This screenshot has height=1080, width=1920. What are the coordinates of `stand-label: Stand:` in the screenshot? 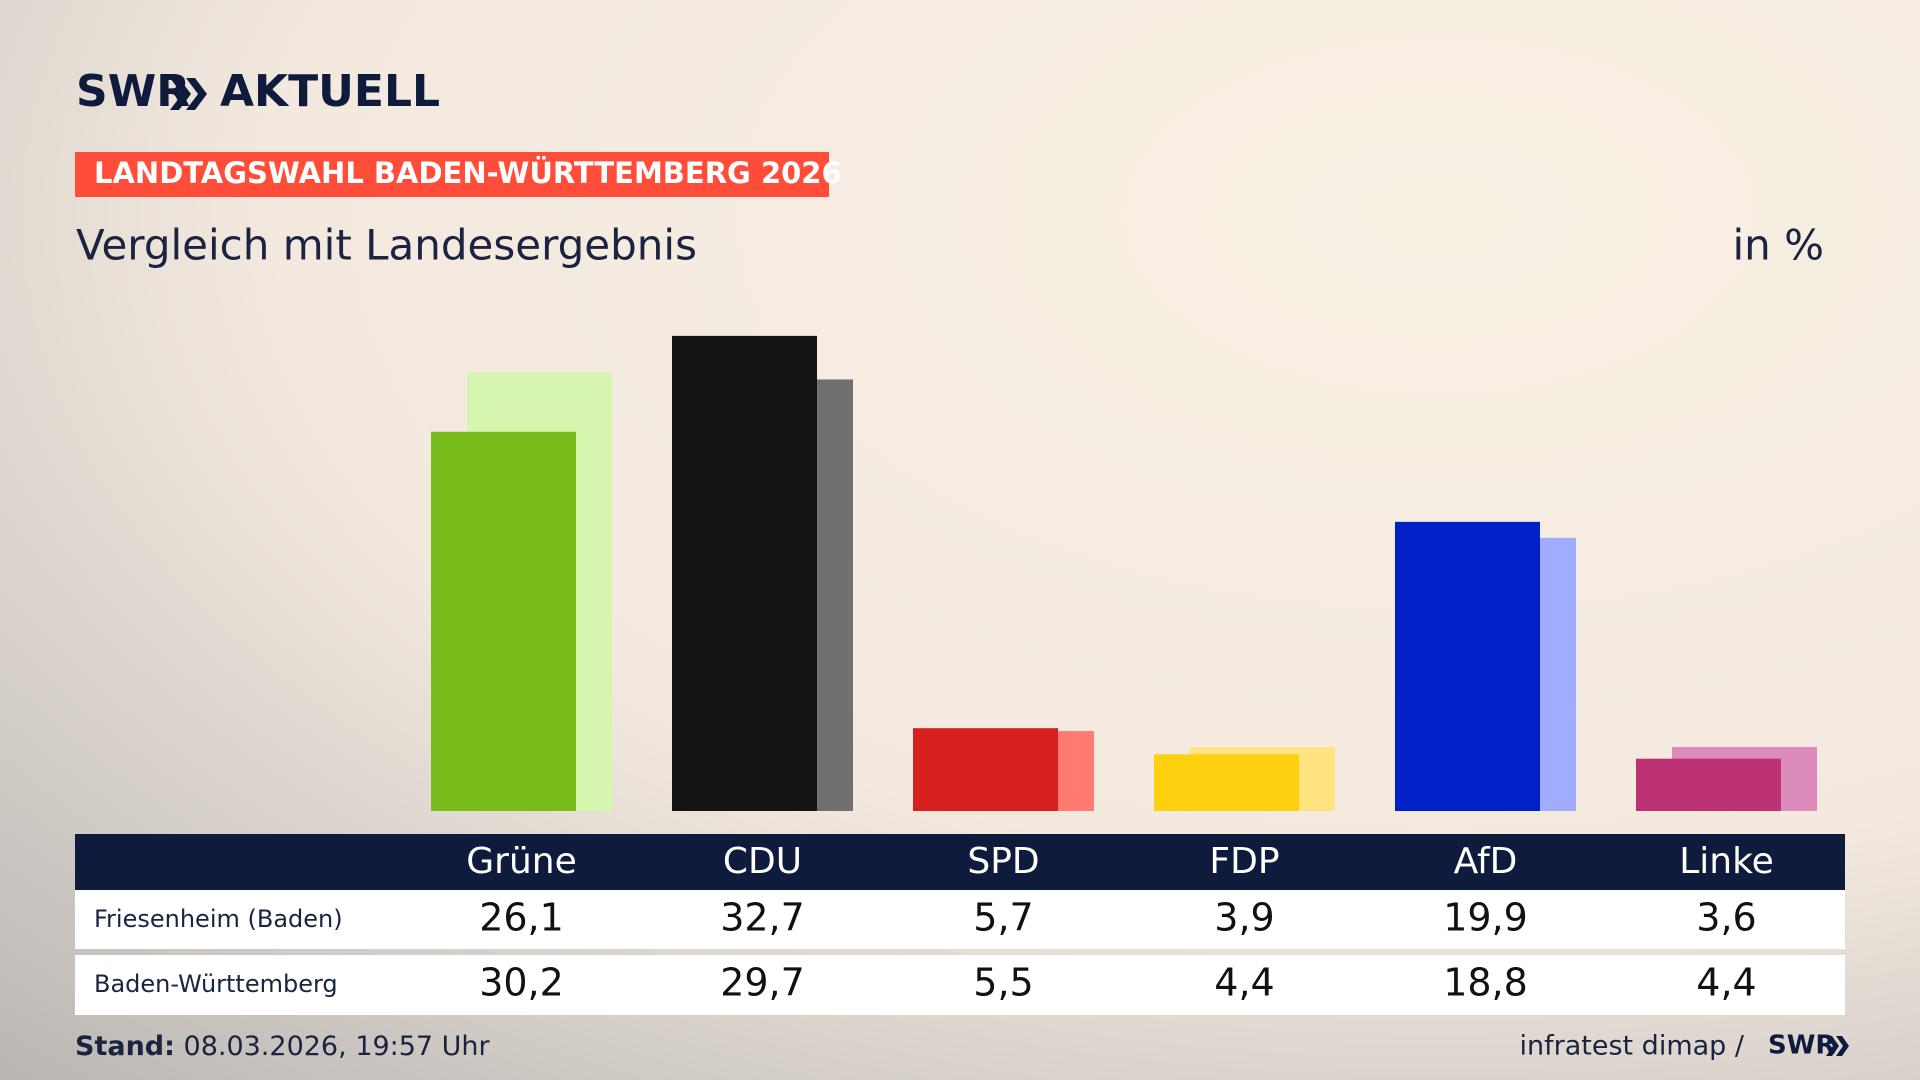 It's located at (125, 1046).